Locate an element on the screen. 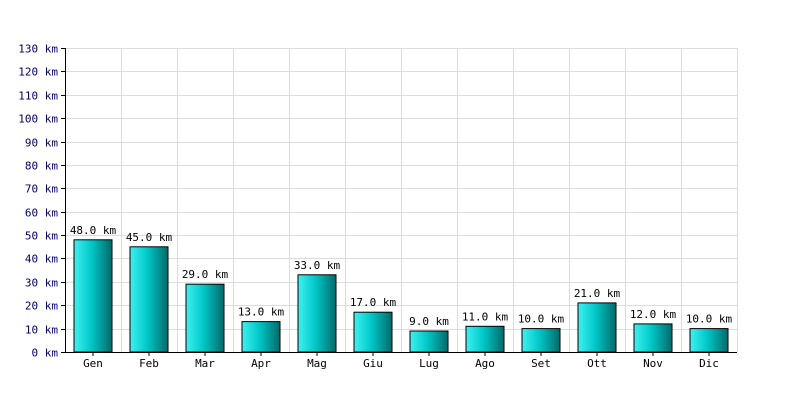 The width and height of the screenshot is (800, 400). bar-feb is located at coordinates (149, 299).